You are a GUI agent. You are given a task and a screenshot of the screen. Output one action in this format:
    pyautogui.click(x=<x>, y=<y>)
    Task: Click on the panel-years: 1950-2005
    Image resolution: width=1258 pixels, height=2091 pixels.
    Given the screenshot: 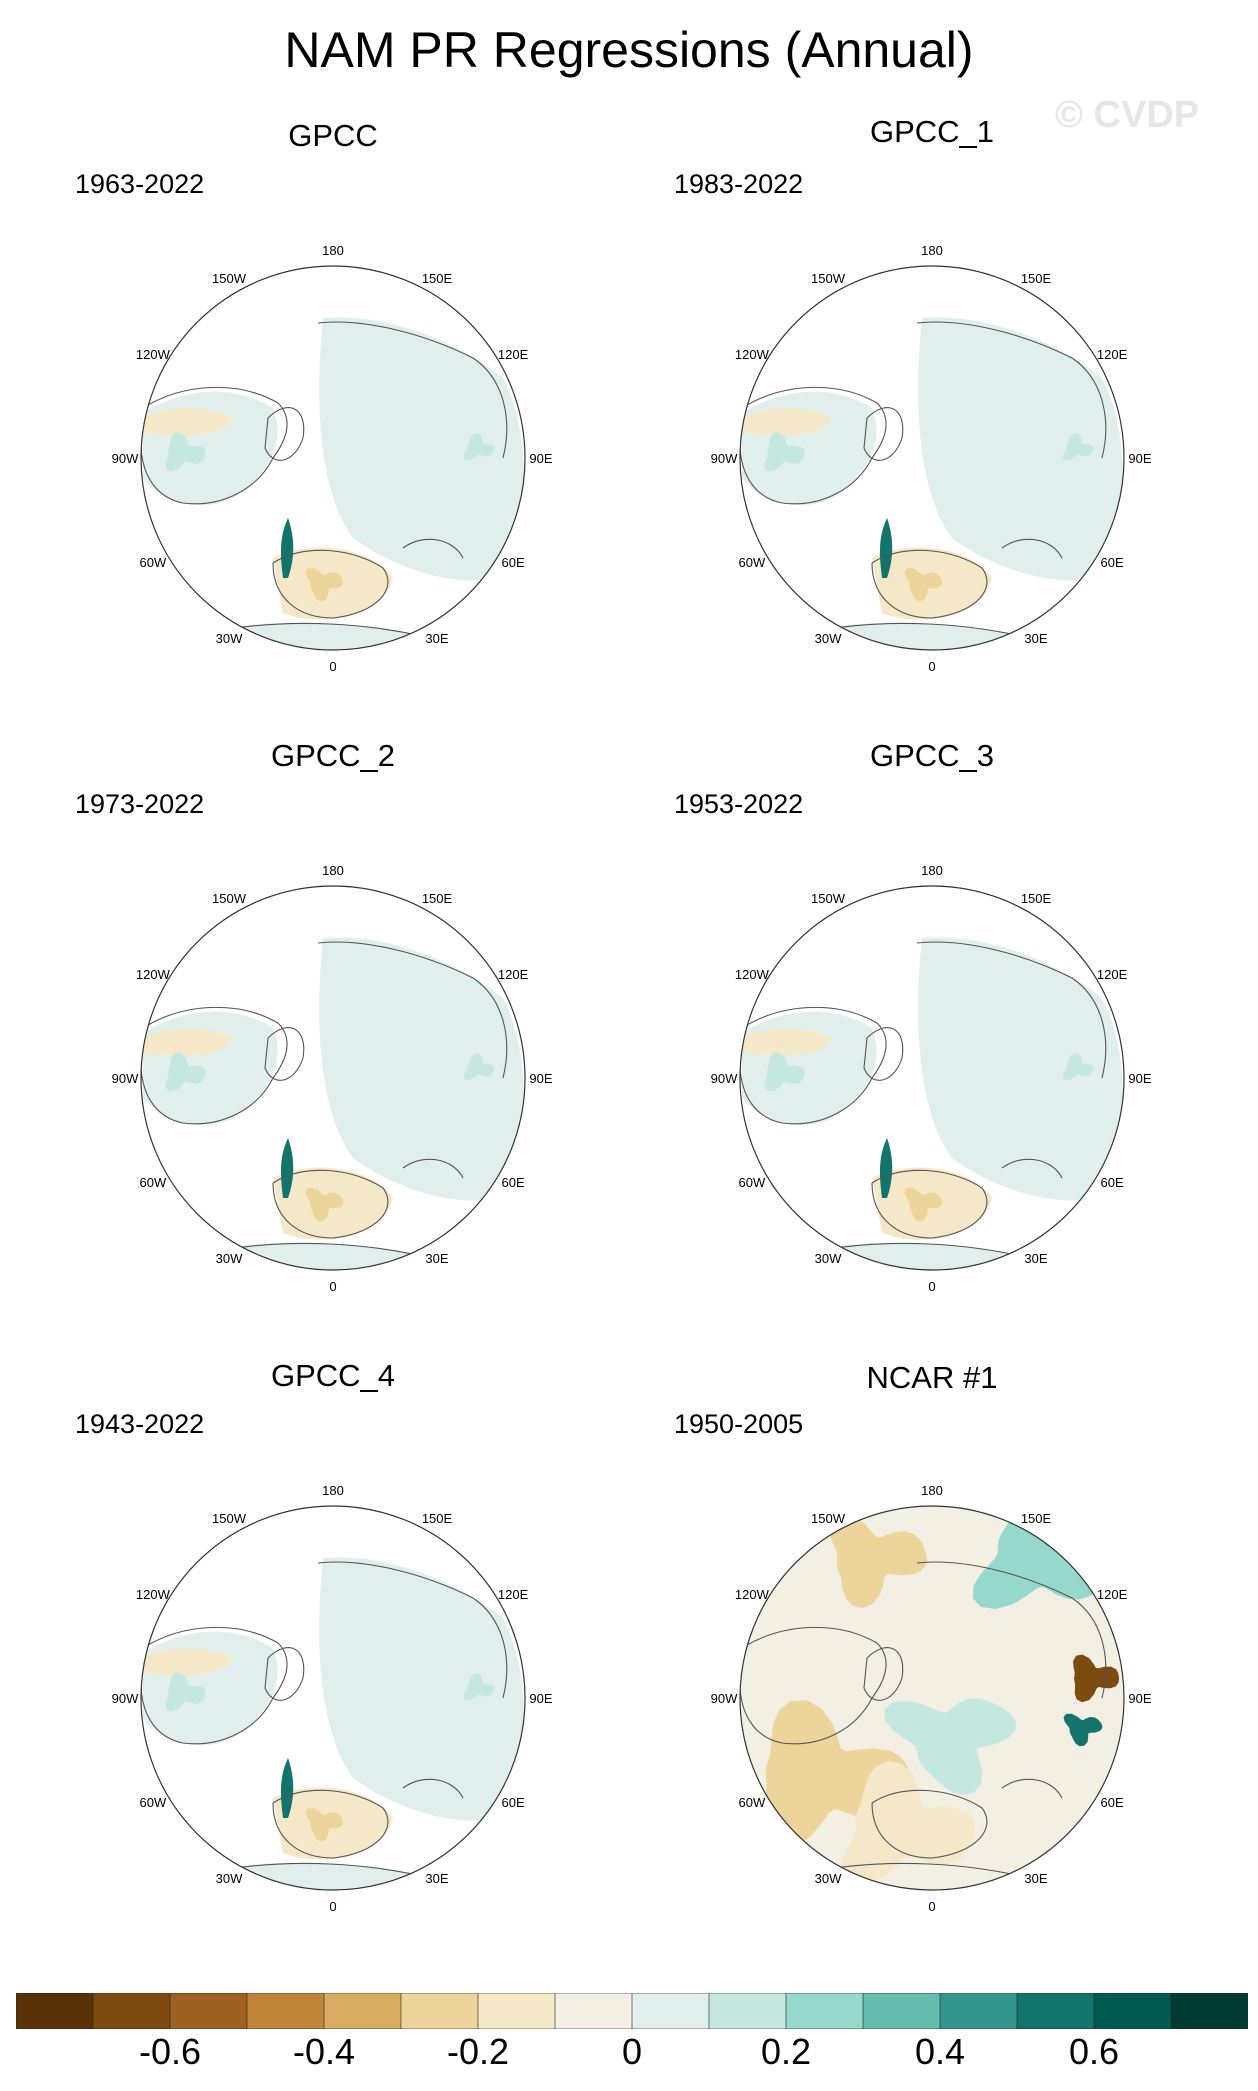 What is the action you would take?
    pyautogui.click(x=739, y=1424)
    